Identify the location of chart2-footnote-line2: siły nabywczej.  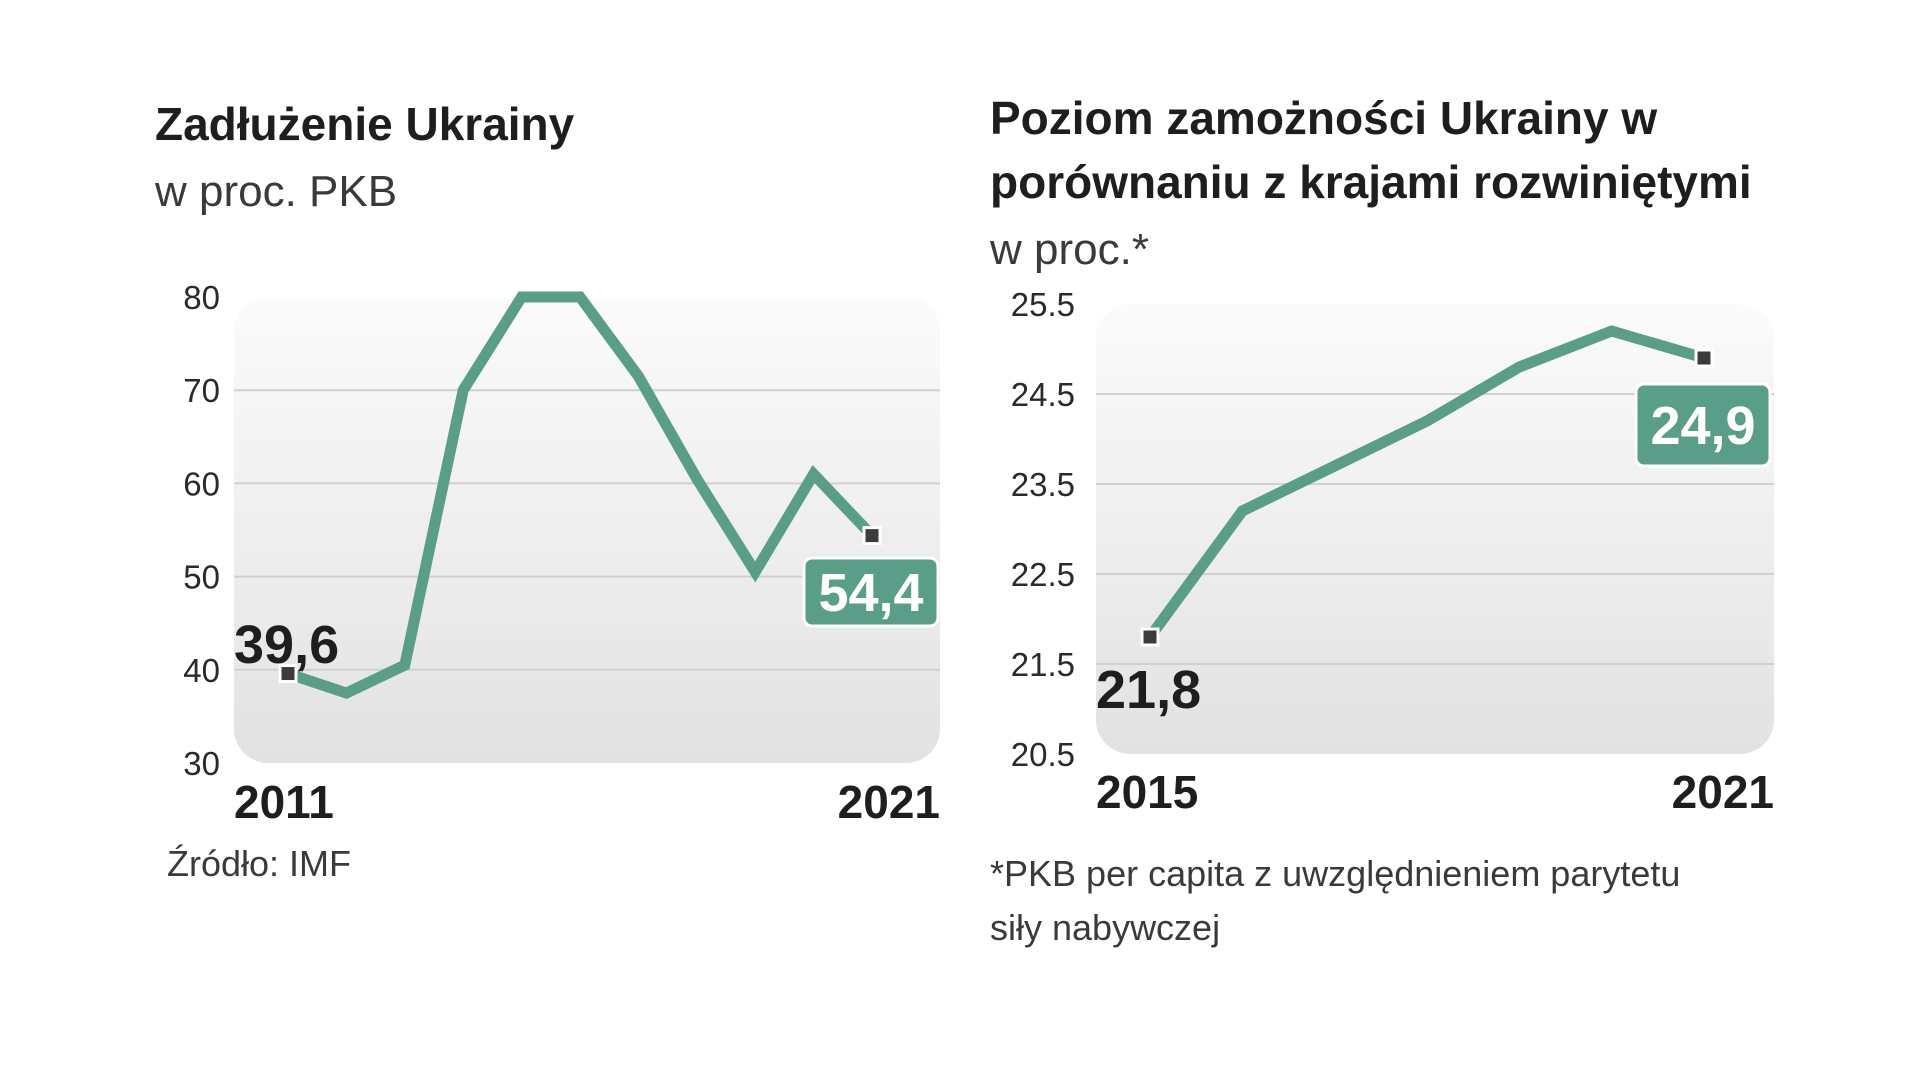
(1105, 927).